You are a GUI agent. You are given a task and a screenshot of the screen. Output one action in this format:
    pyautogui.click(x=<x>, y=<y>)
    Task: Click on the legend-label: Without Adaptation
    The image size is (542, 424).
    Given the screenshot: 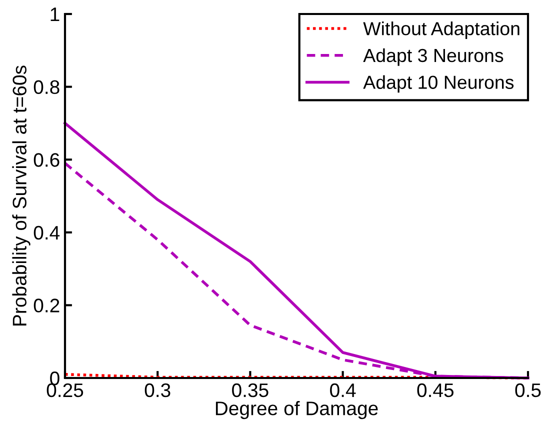 What is the action you would take?
    pyautogui.click(x=441, y=30)
    